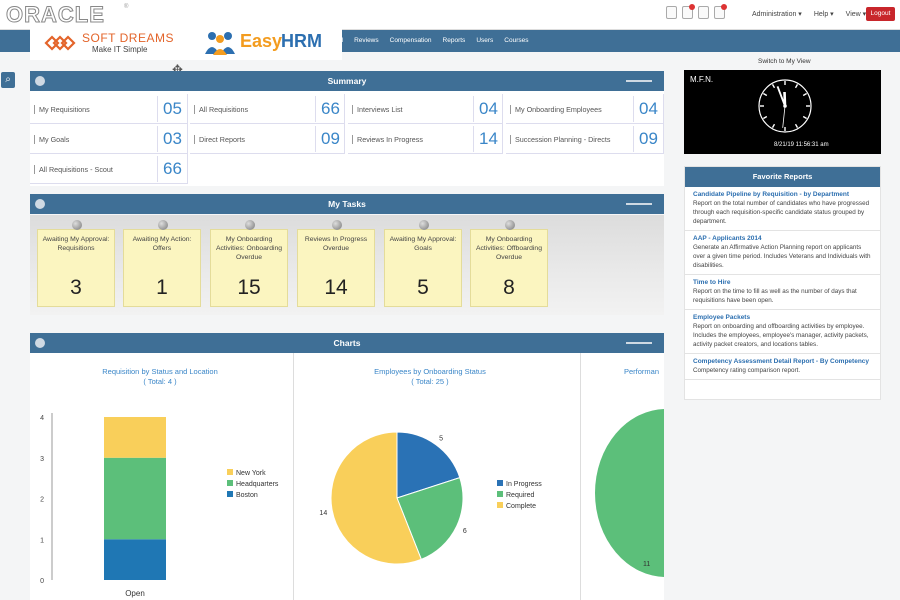 Image resolution: width=900 pixels, height=600 pixels. What do you see at coordinates (524, 484) in the screenshot?
I see `legend-label: In Progress` at bounding box center [524, 484].